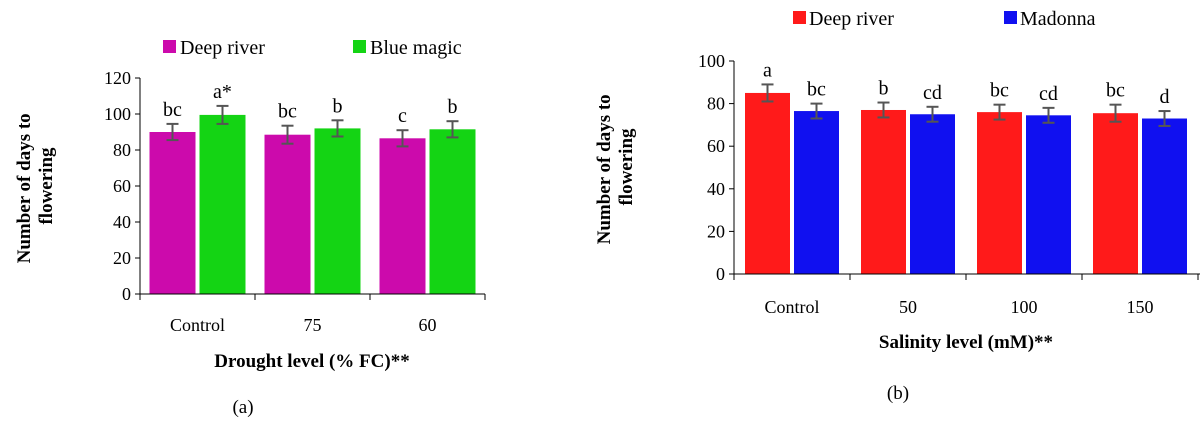 The image size is (1202, 421). Describe the element at coordinates (898, 393) in the screenshot. I see `panel-label-b: (b)` at that location.